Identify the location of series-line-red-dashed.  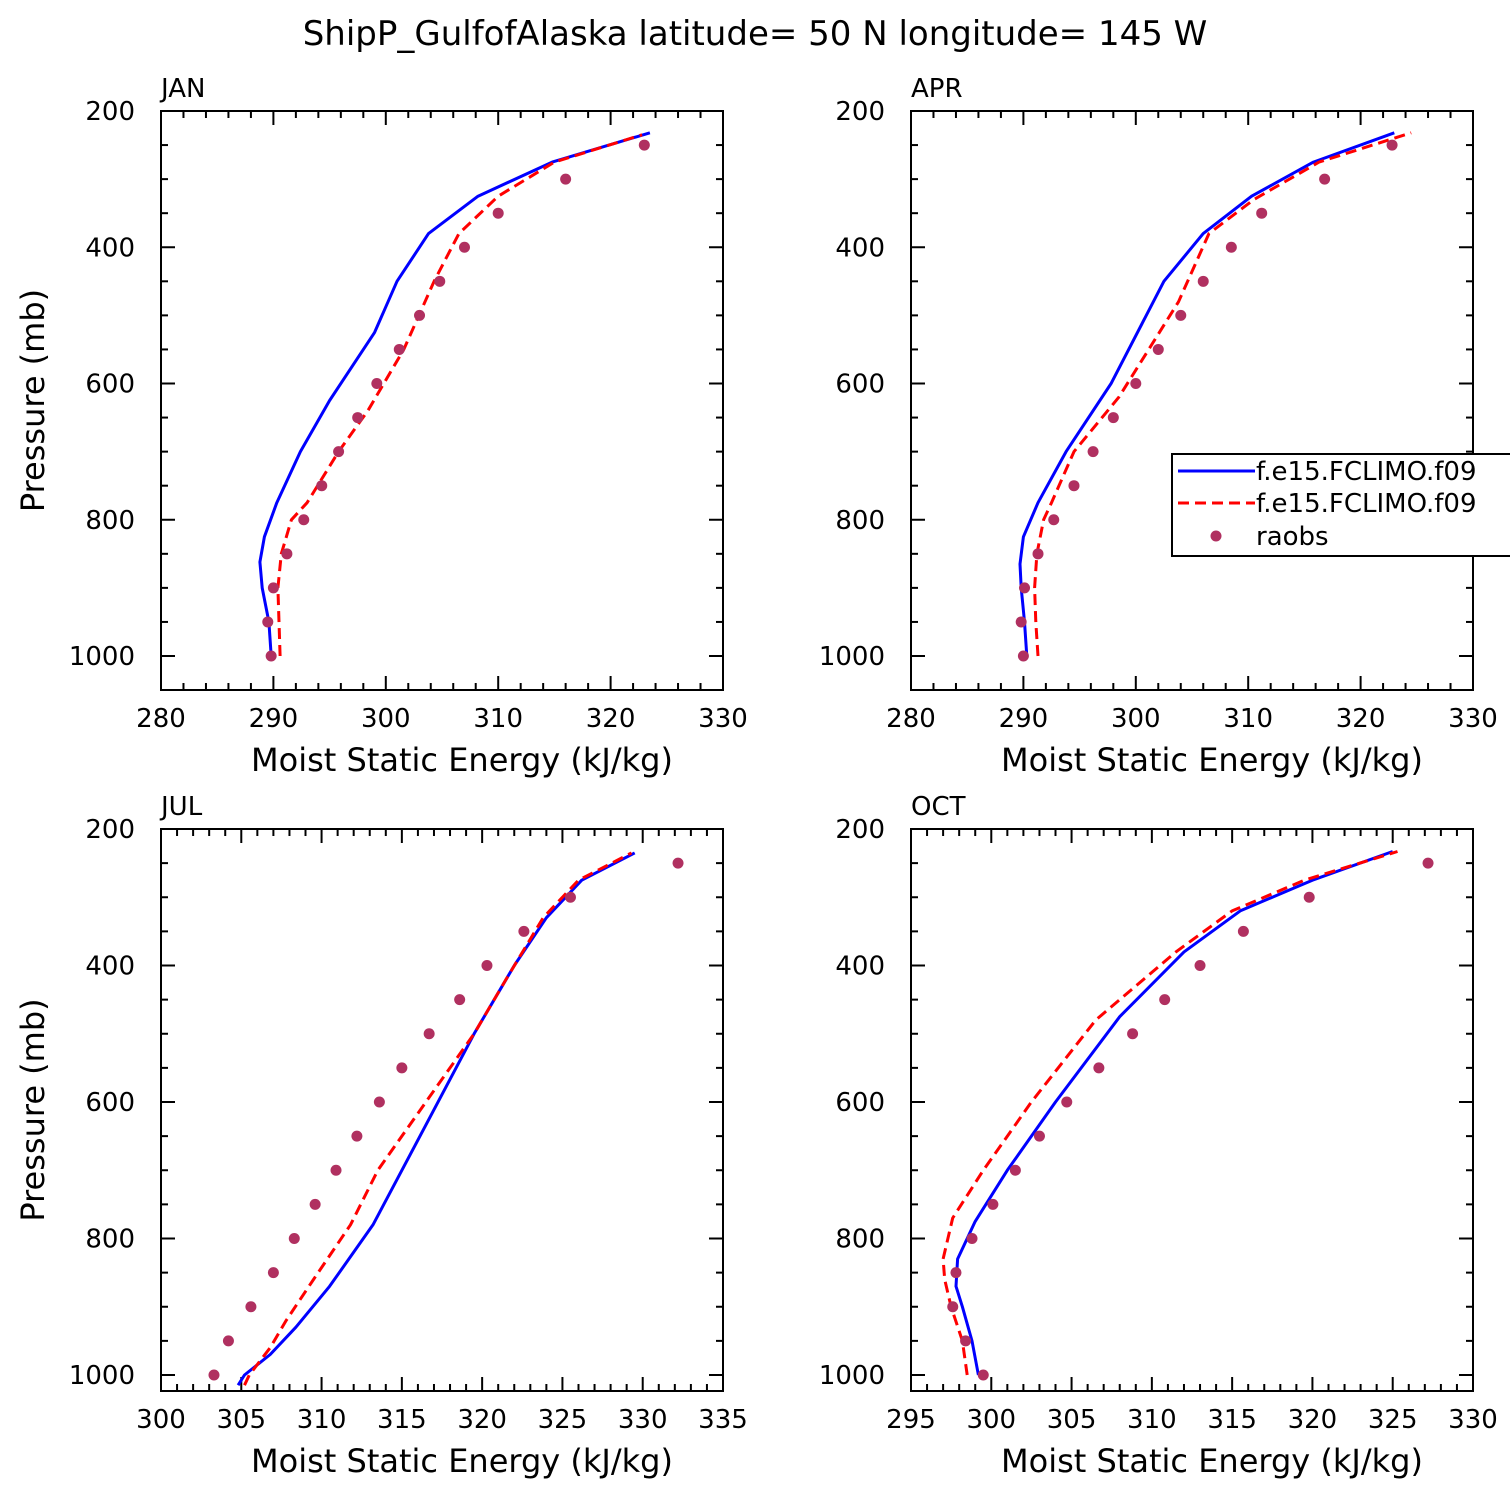
(1222, 394).